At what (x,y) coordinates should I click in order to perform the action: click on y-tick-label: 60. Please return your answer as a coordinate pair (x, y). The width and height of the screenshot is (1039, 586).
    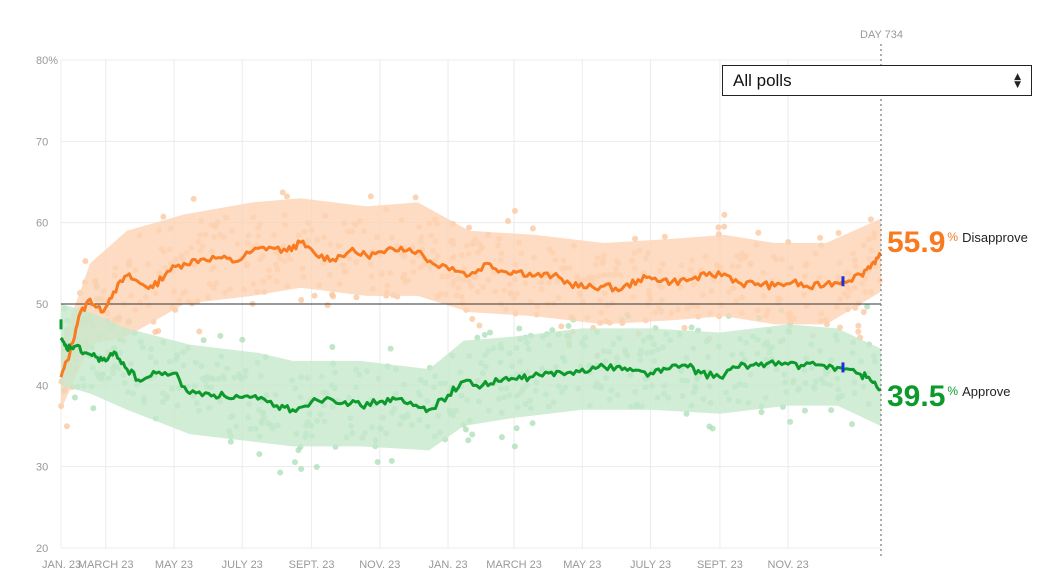
    Looking at the image, I should click on (42, 224).